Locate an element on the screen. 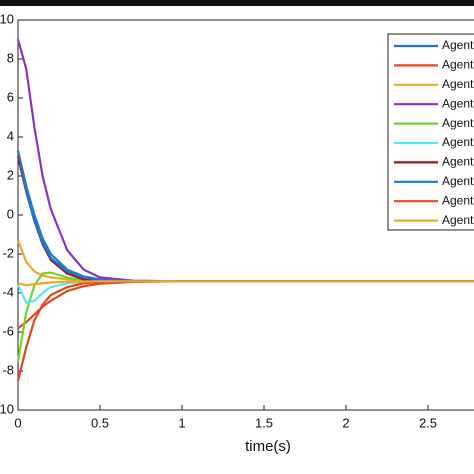 This screenshot has height=474, width=474. x-tick-label: 2 is located at coordinates (345, 422).